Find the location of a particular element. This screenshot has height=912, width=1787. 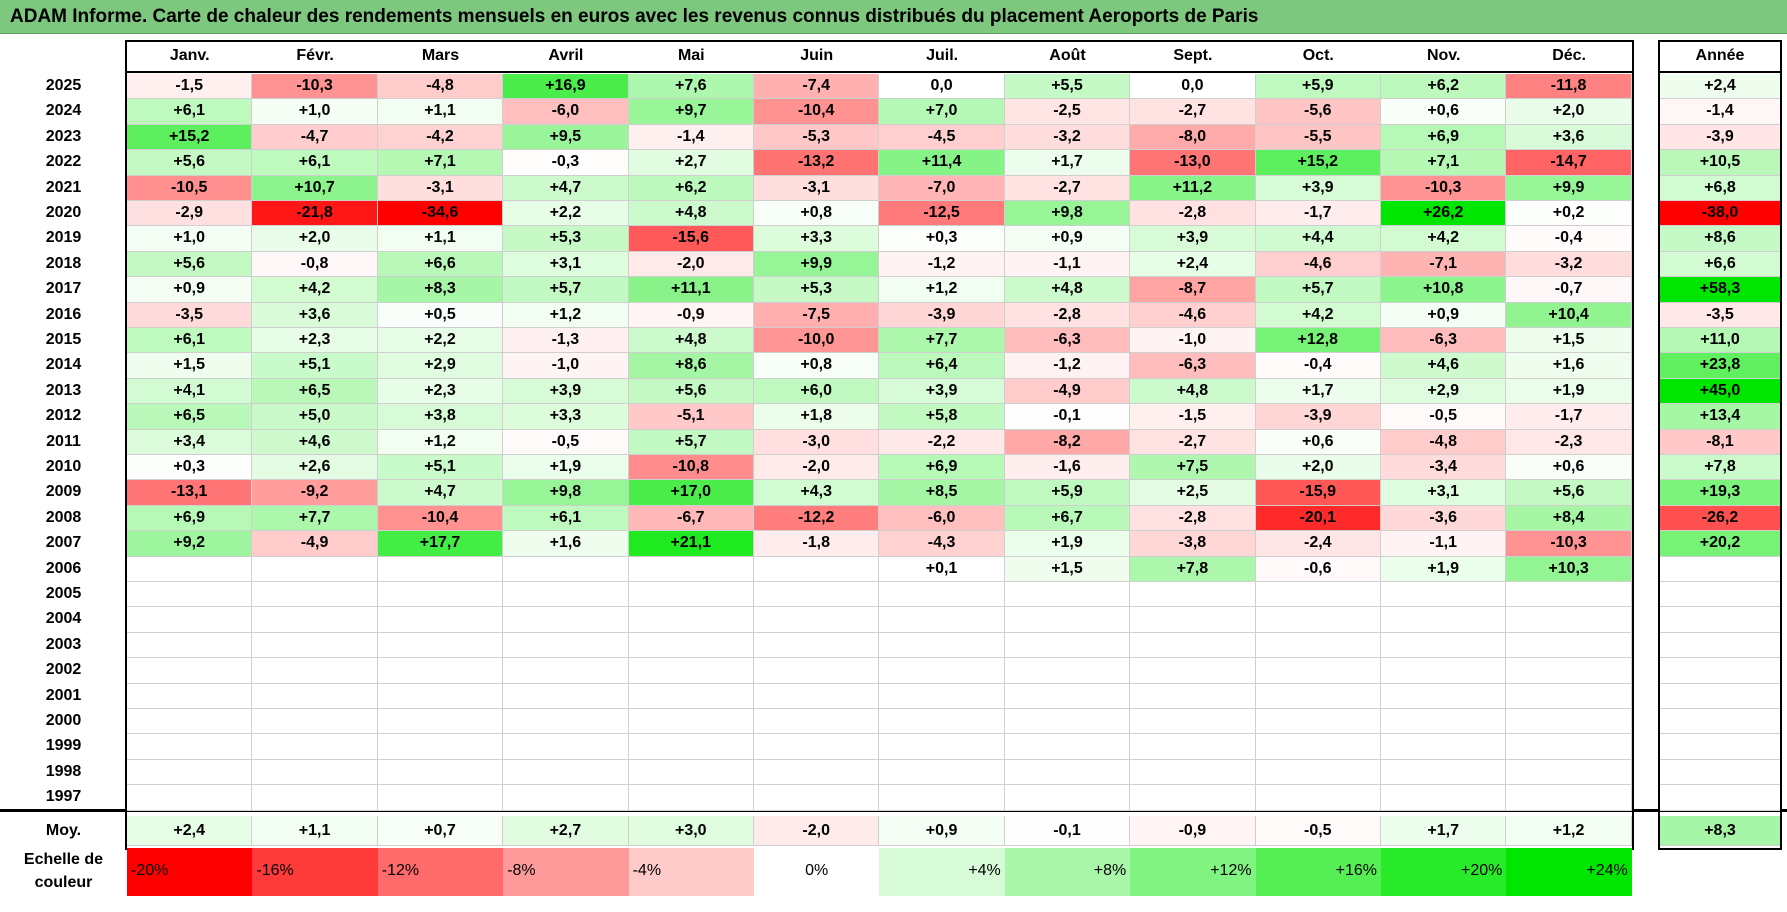

heatmap-cell: +6,4 is located at coordinates (942, 366).